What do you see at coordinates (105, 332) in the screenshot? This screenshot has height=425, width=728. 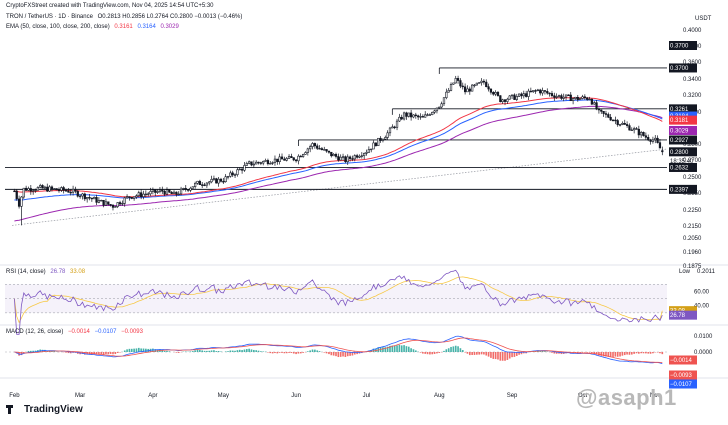 I see `macd-line-value: −0.0107` at bounding box center [105, 332].